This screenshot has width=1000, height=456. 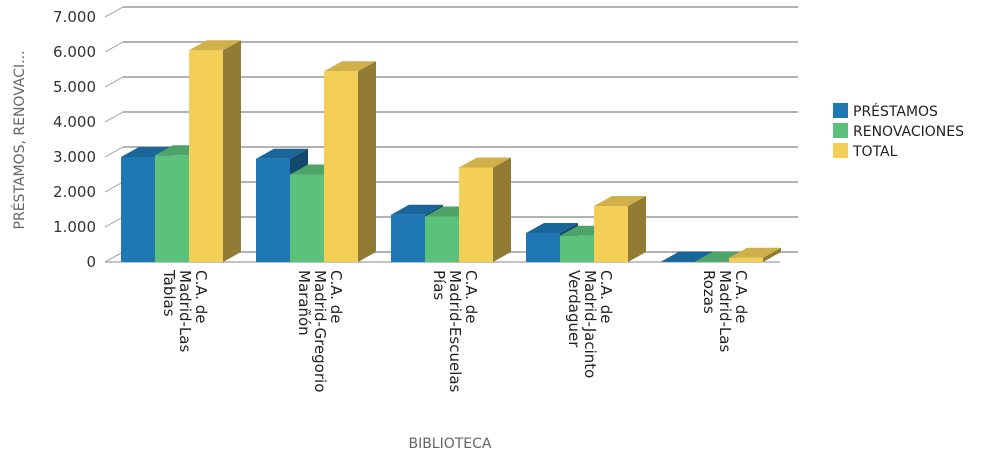 What do you see at coordinates (74, 139) in the screenshot?
I see `y-axis-ticks: 0 1.000 2.000 3.000 4.000 5.000 6.000 7.000` at bounding box center [74, 139].